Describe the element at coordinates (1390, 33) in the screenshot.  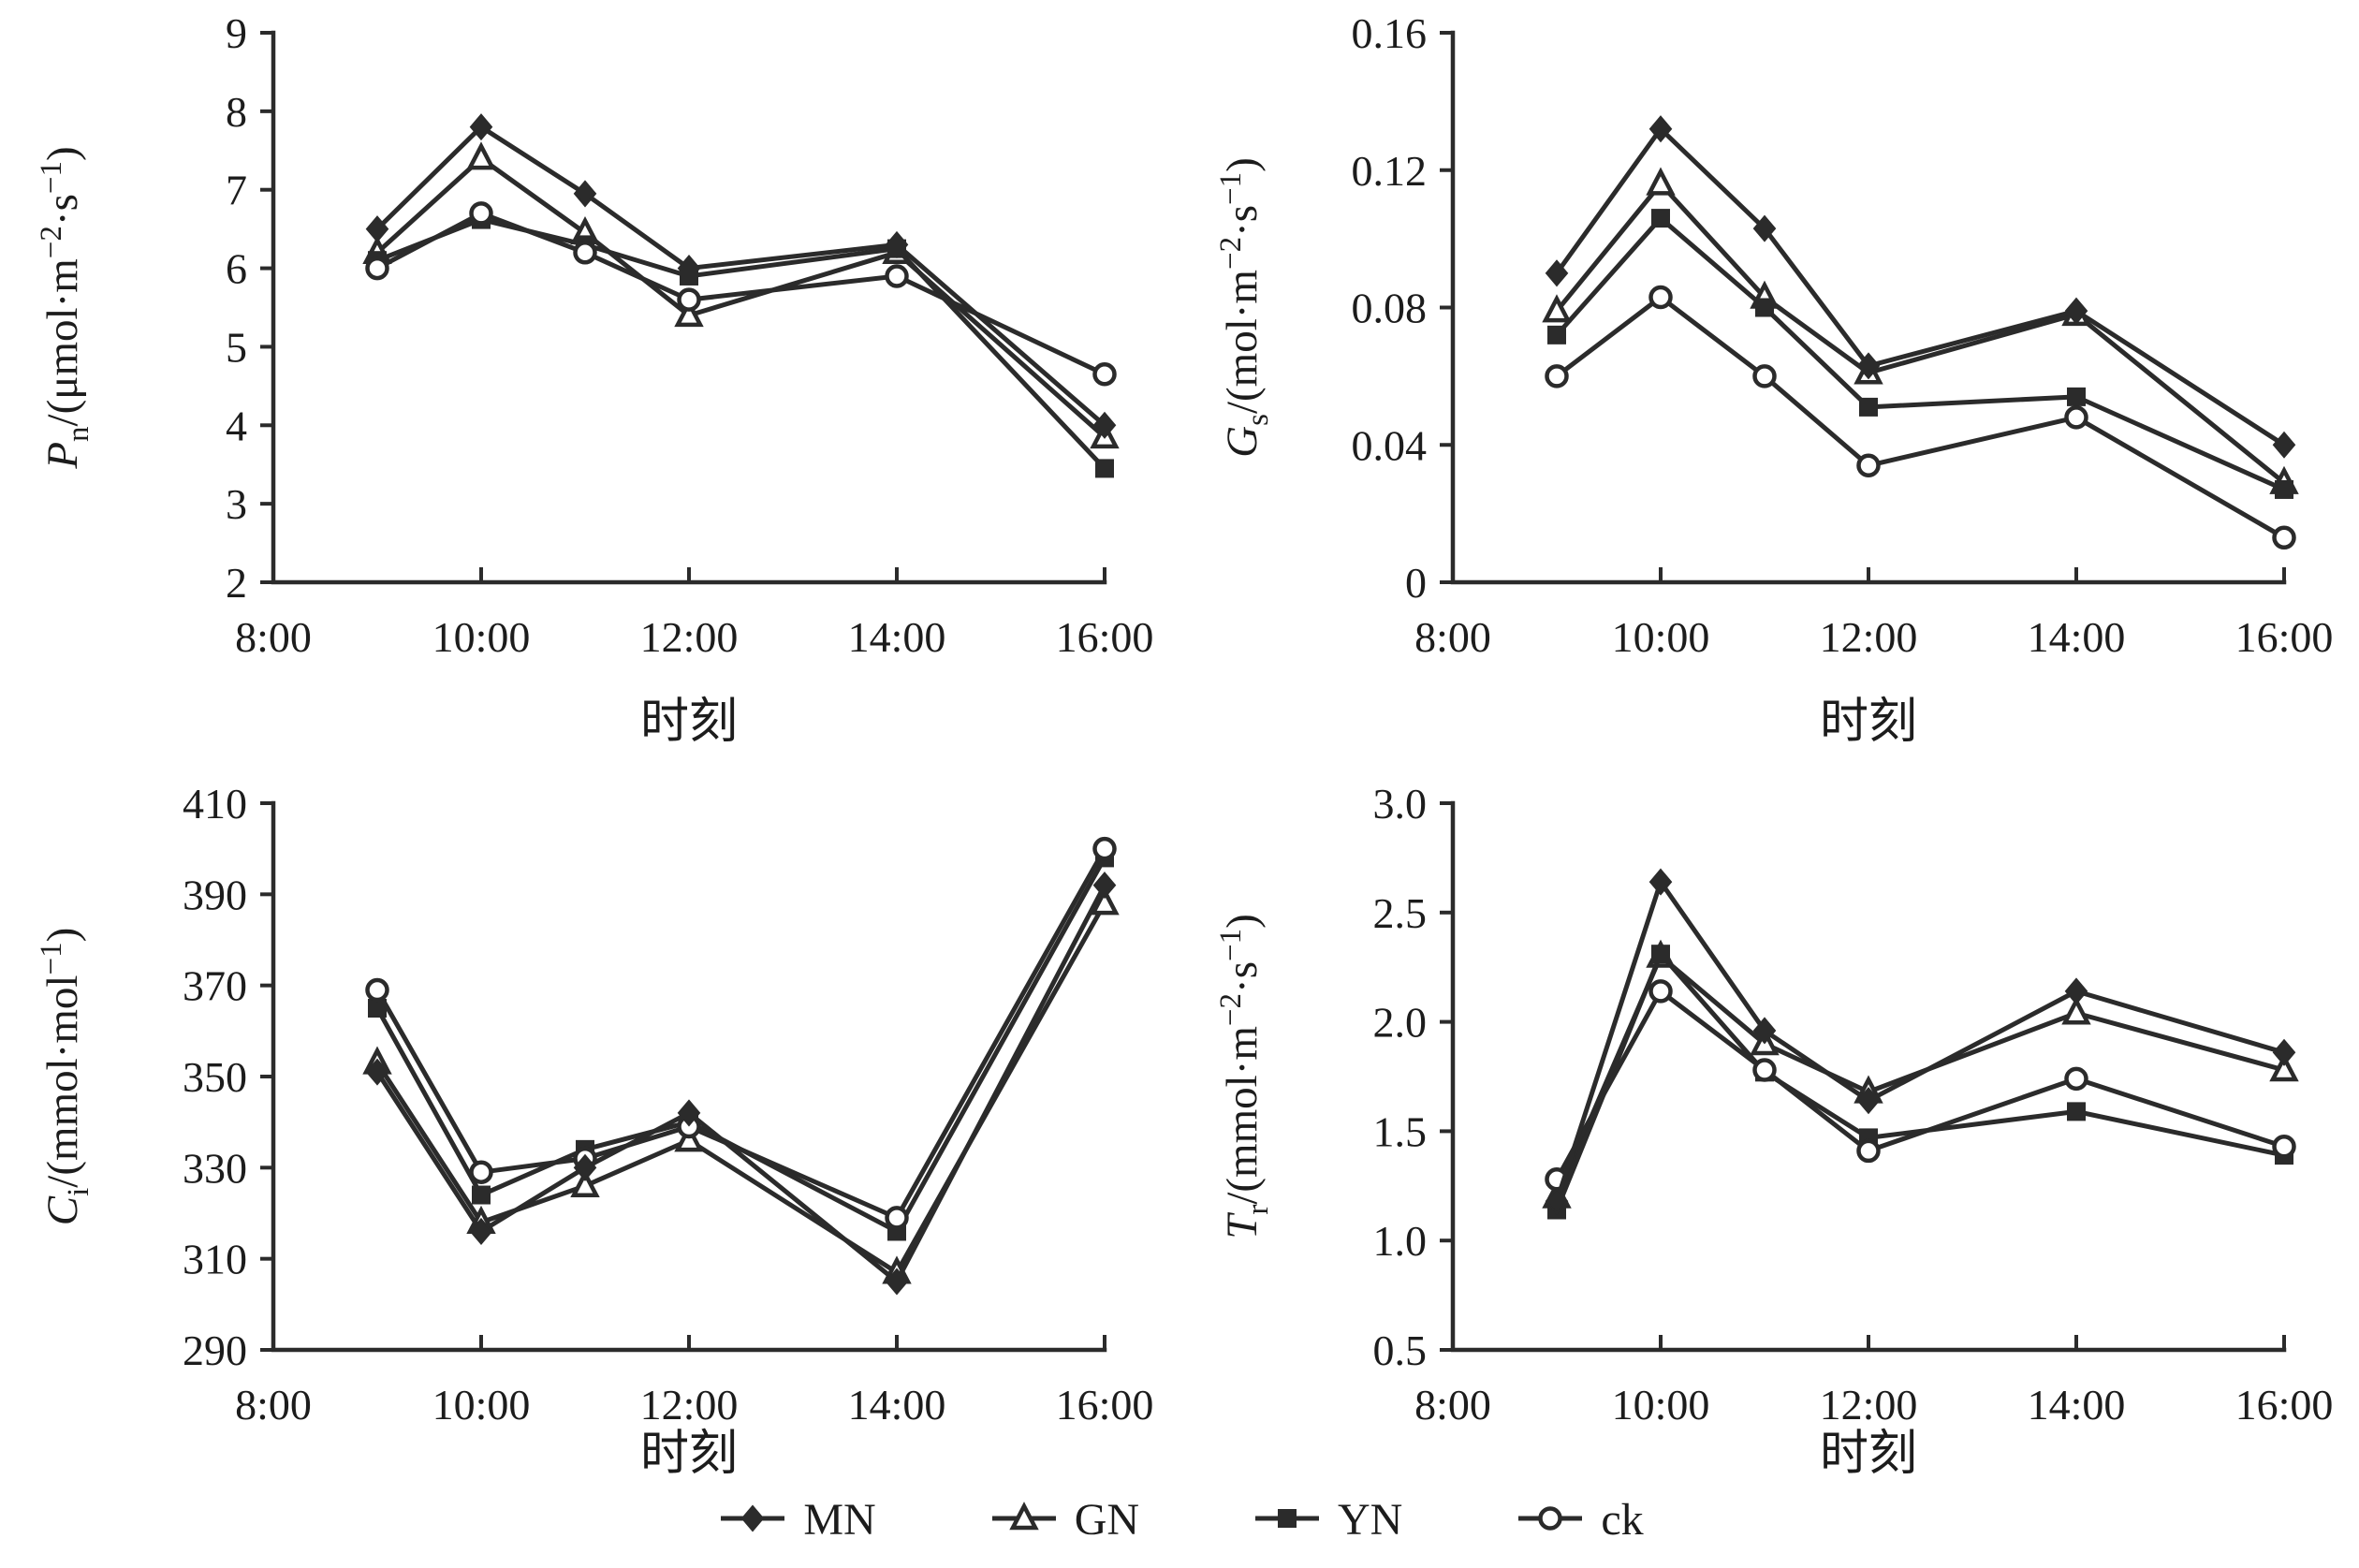
I see `y-tick-label: 0.16` at that location.